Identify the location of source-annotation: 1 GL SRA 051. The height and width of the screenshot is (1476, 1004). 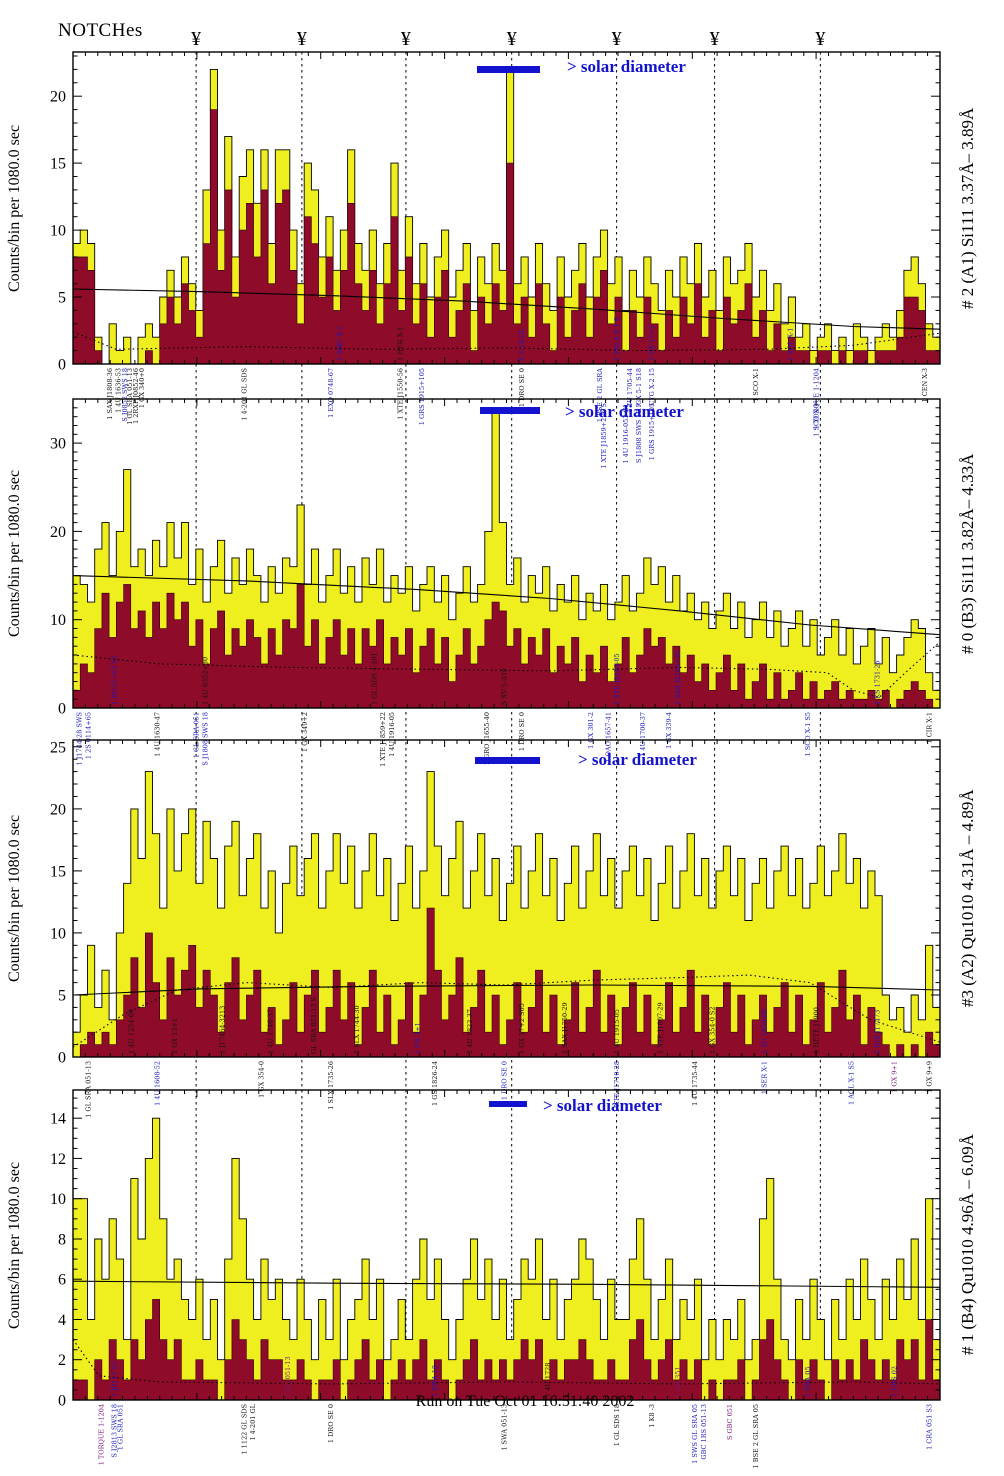
(120, 1427).